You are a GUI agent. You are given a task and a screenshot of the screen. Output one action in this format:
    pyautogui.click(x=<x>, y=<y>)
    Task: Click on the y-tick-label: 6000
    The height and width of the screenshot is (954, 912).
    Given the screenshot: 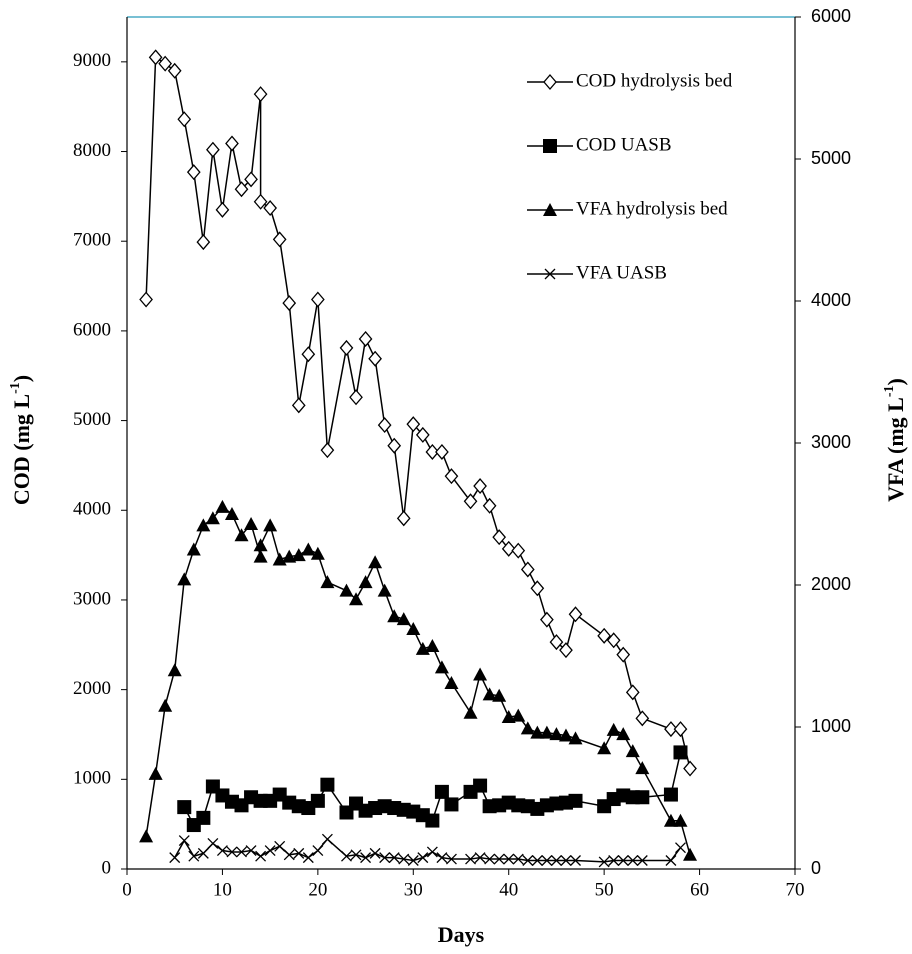 What is the action you would take?
    pyautogui.click(x=92, y=329)
    